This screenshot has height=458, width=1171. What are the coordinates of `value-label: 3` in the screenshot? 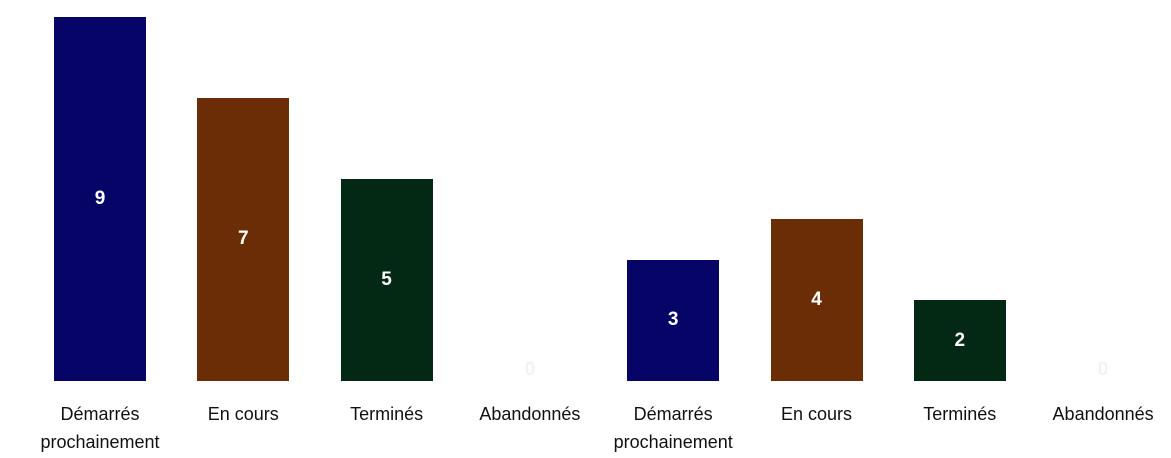 It's located at (673, 320).